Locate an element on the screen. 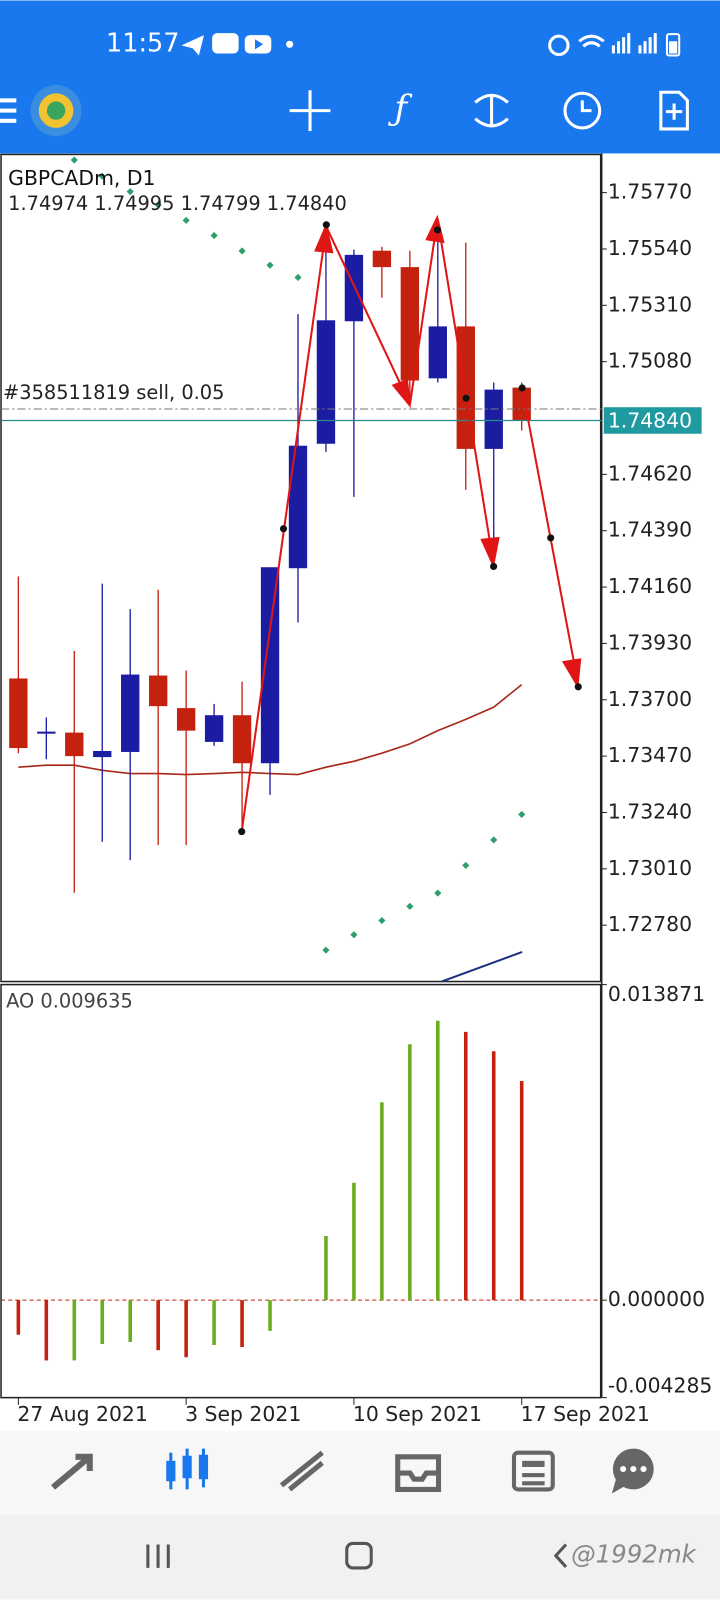 The image size is (720, 1600). ohlc: 1.74974 1.74995 1.74799 1.74840 is located at coordinates (177, 203).